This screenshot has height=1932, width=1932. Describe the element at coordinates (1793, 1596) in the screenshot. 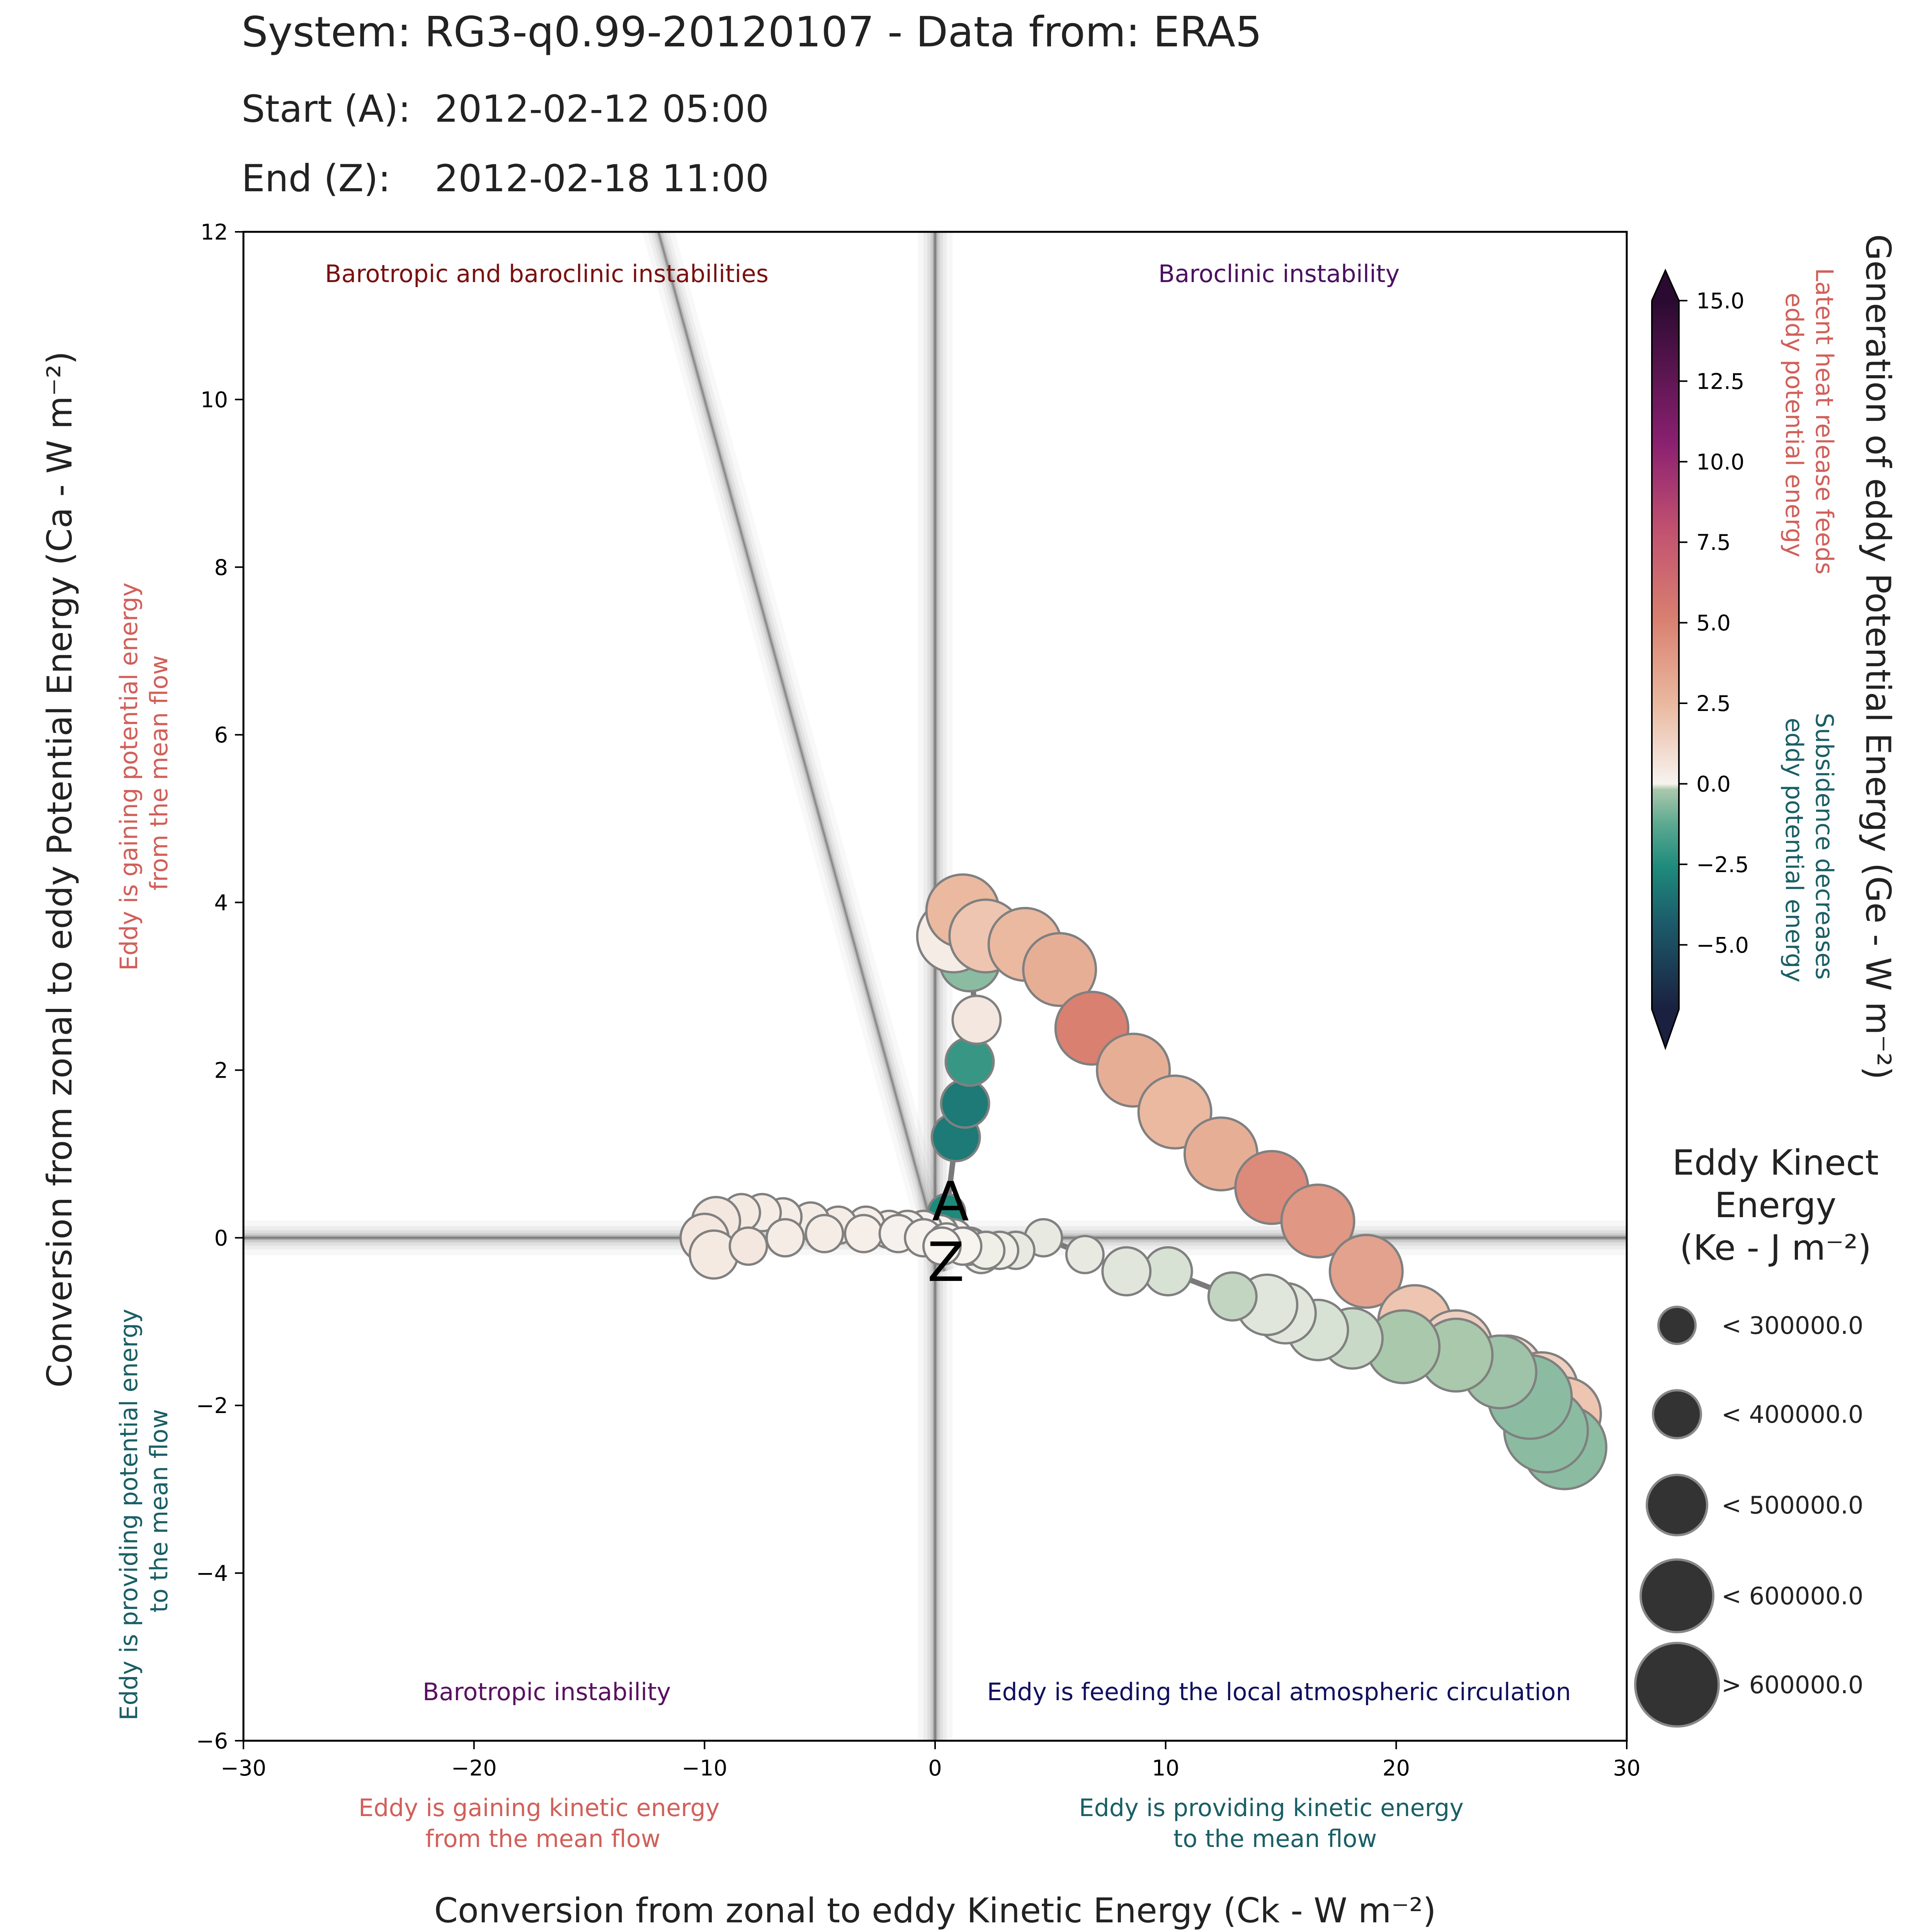

I see `size-legend-label-3: < 600000.0` at that location.